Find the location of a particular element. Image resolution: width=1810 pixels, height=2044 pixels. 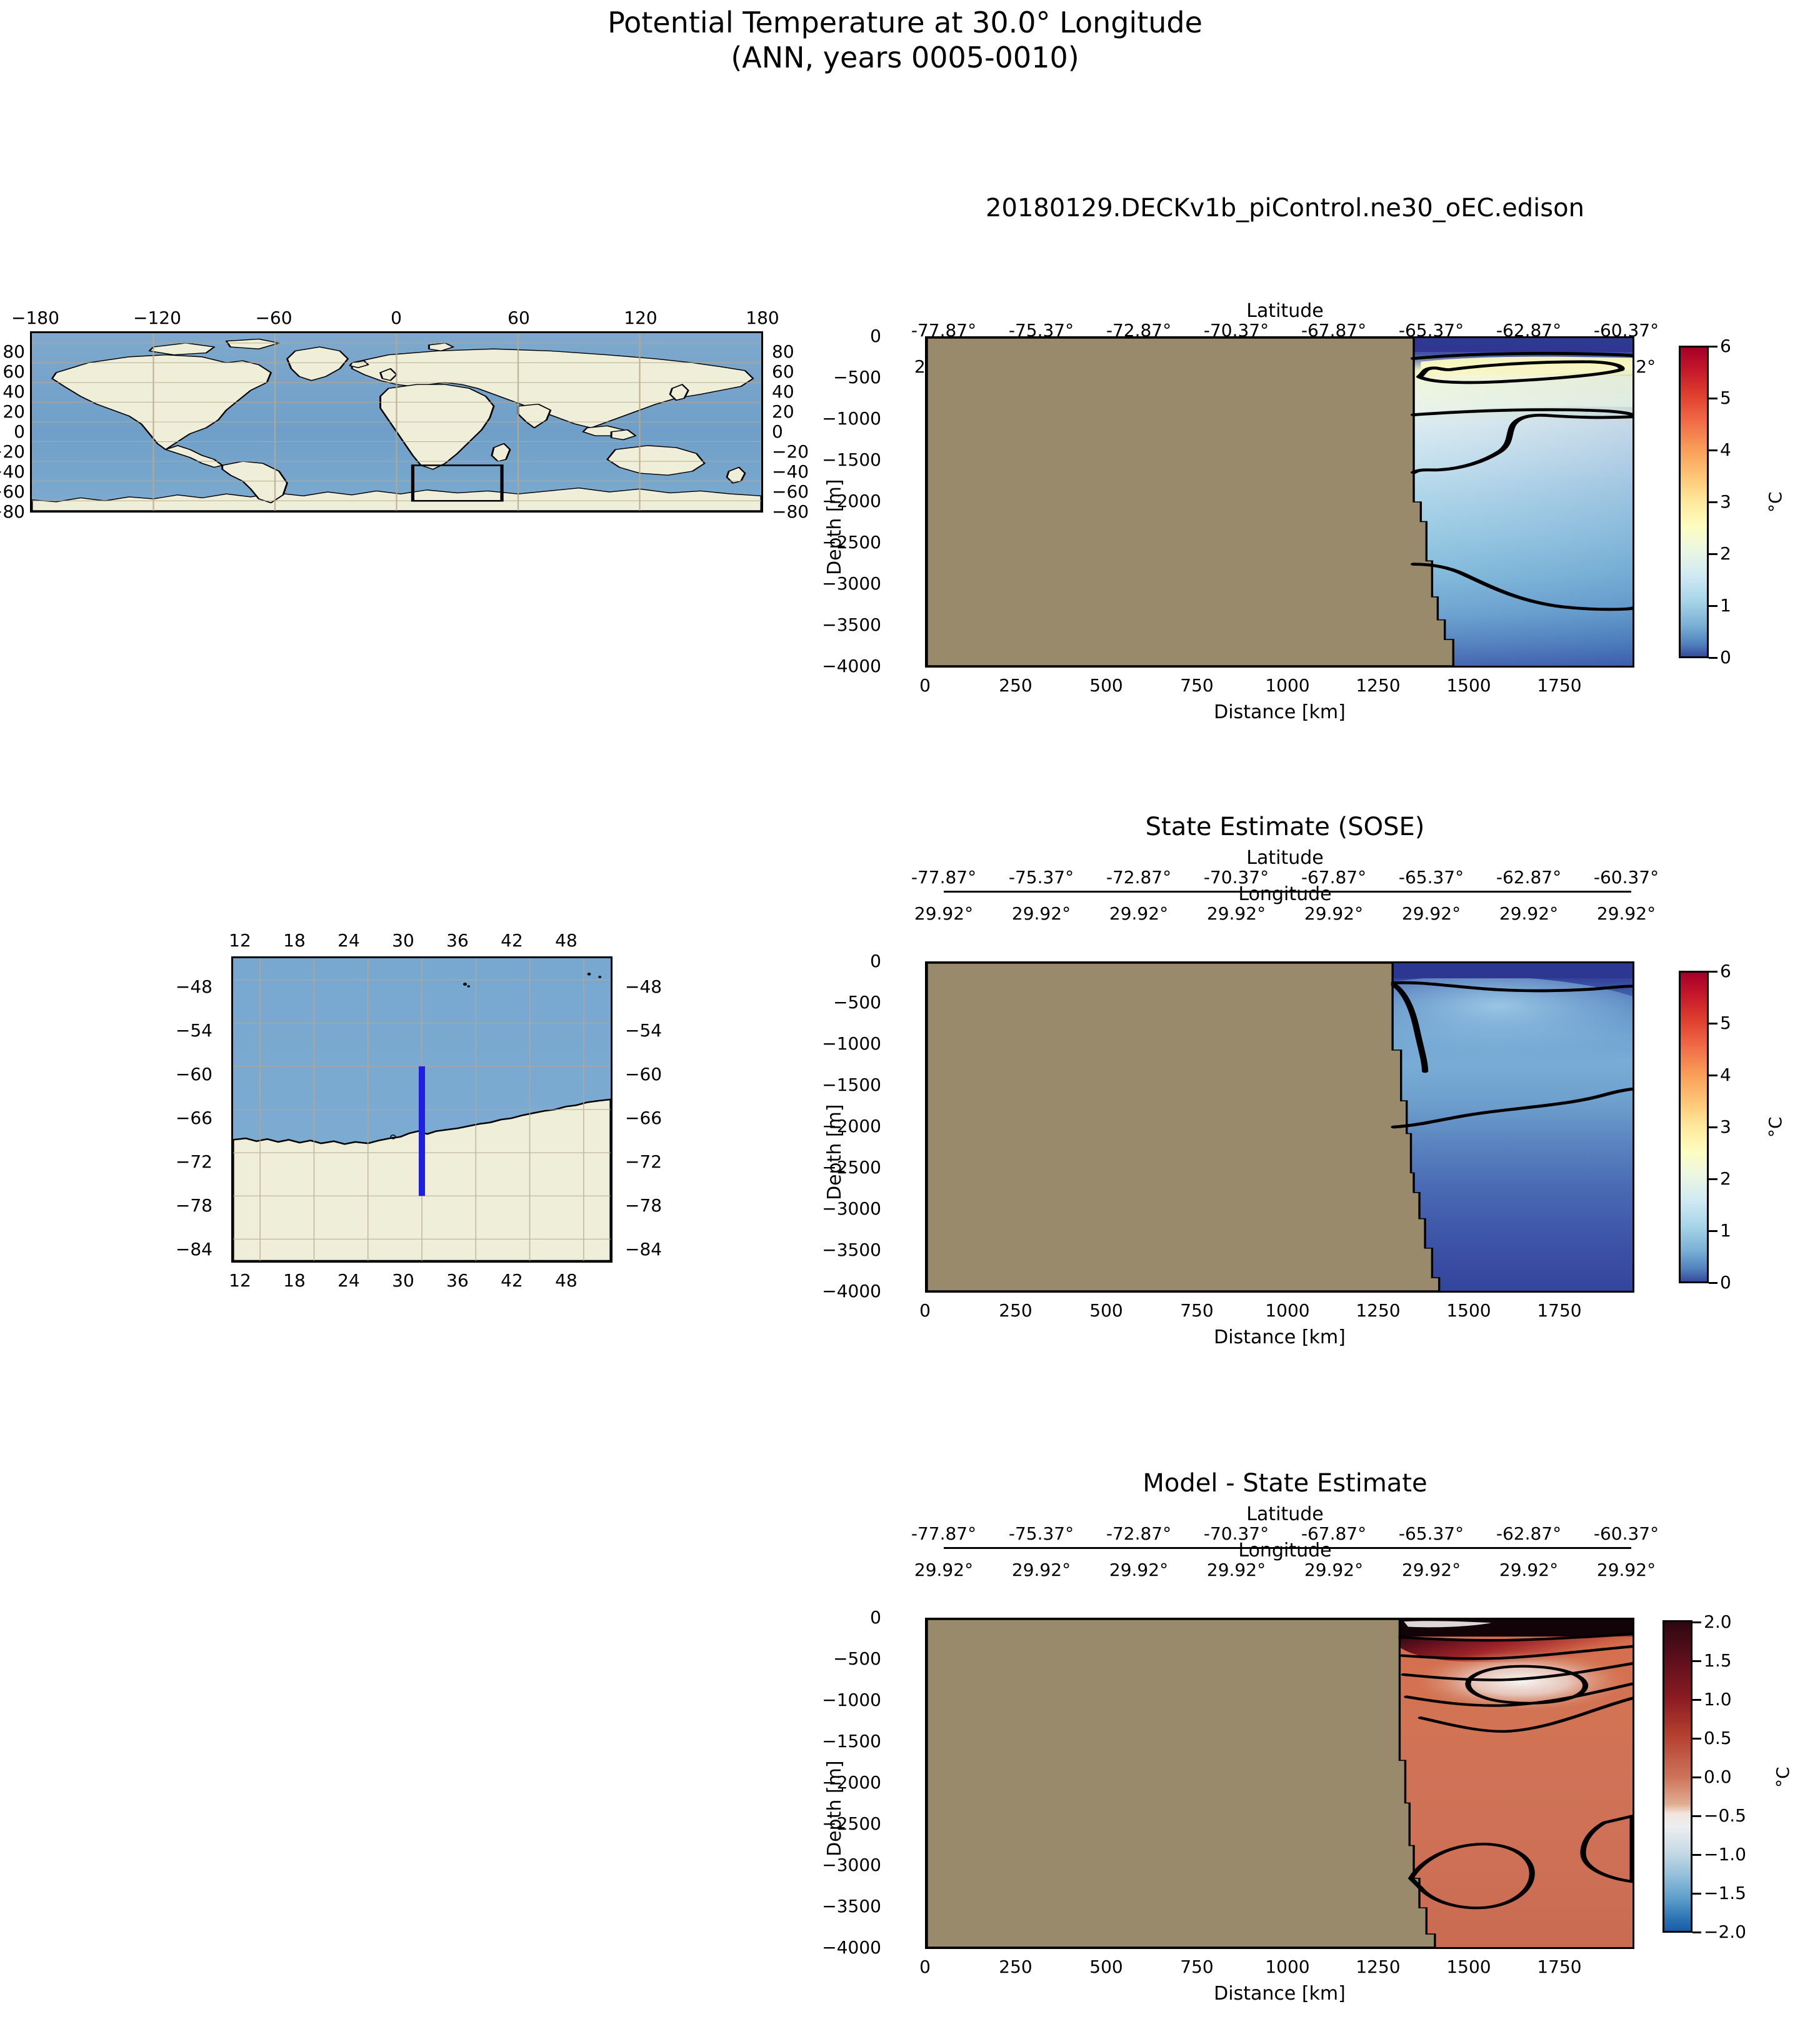

colorbar-tick: 1 is located at coordinates (1725, 1230).